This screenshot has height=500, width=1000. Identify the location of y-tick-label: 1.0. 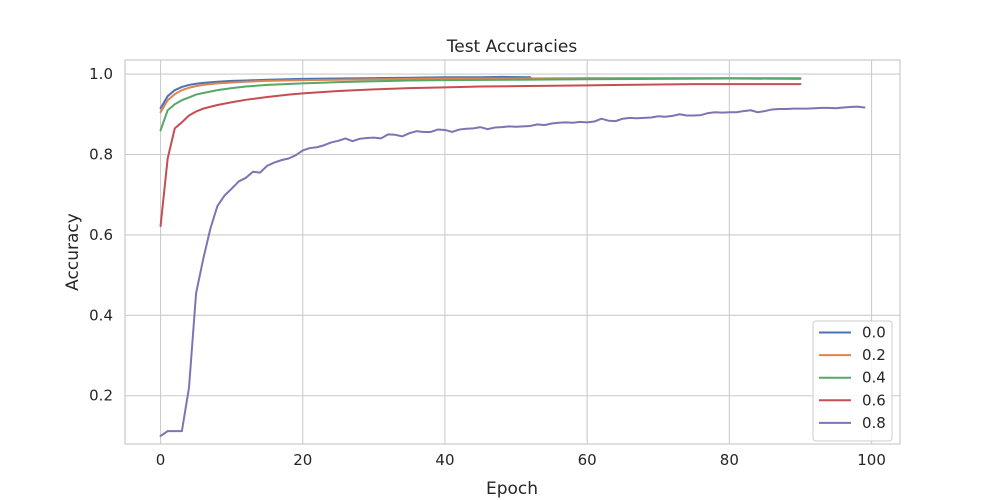
(101, 74).